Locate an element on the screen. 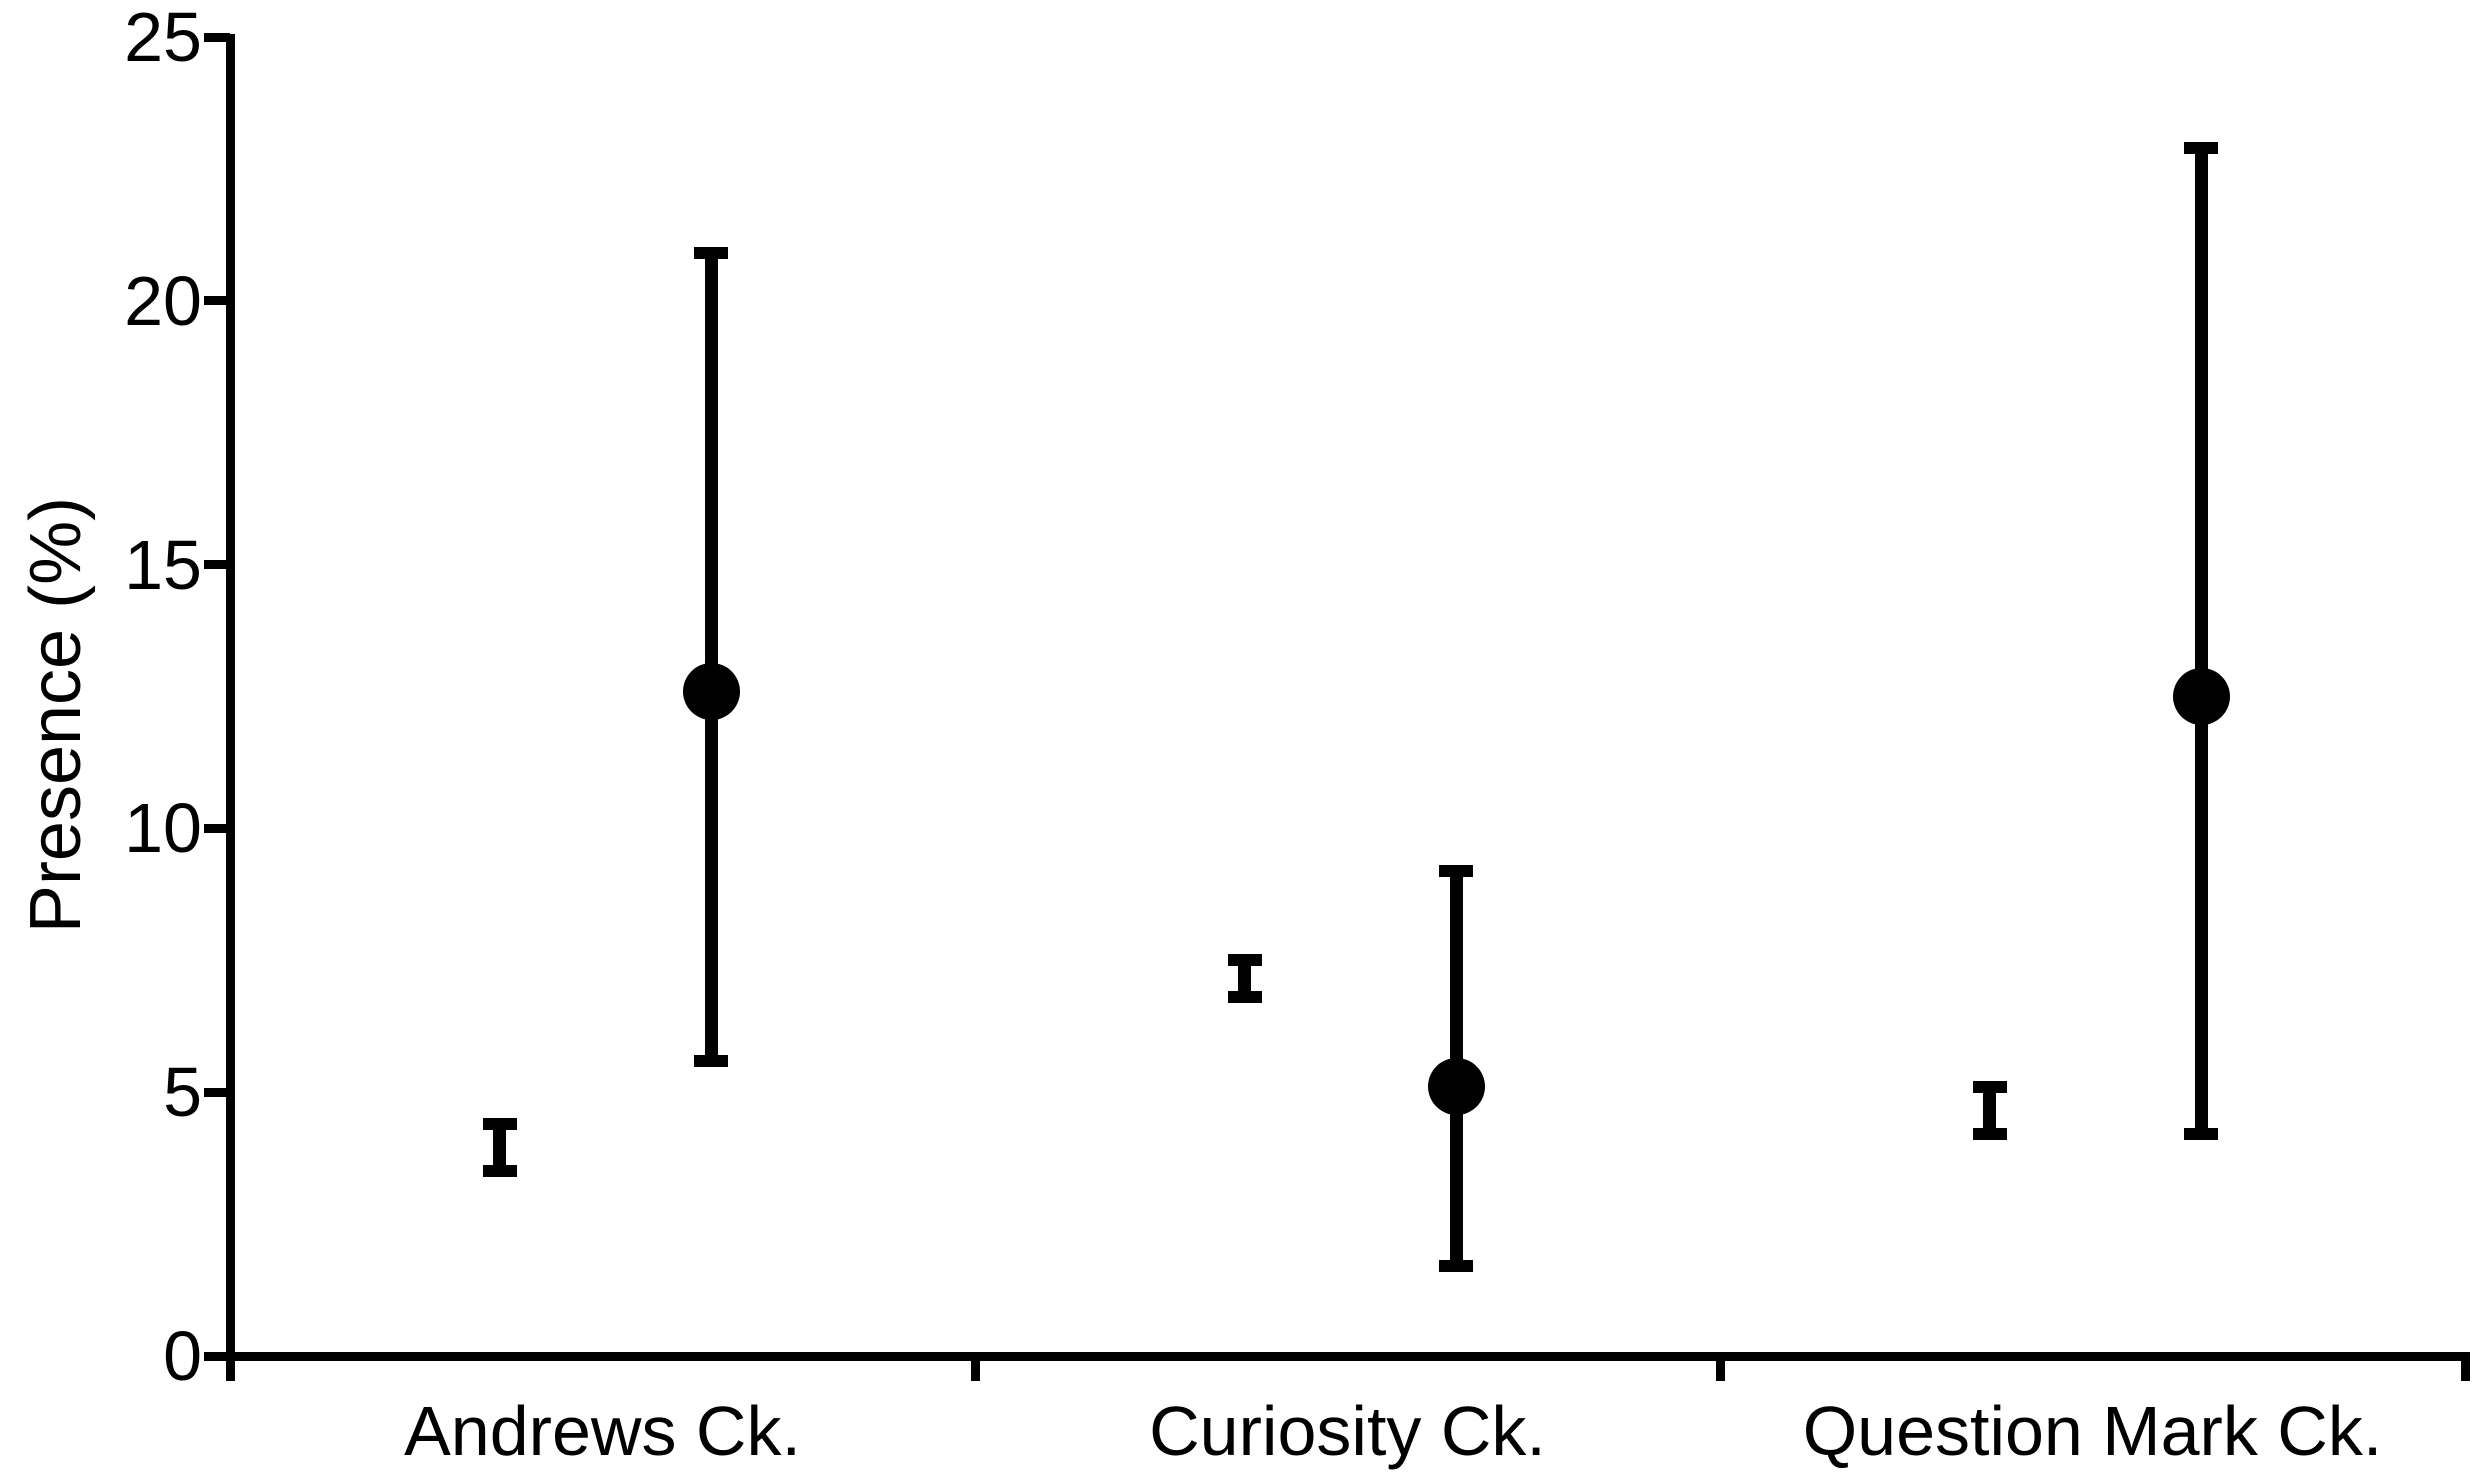  y-tick-label: 10 is located at coordinates (163, 828).